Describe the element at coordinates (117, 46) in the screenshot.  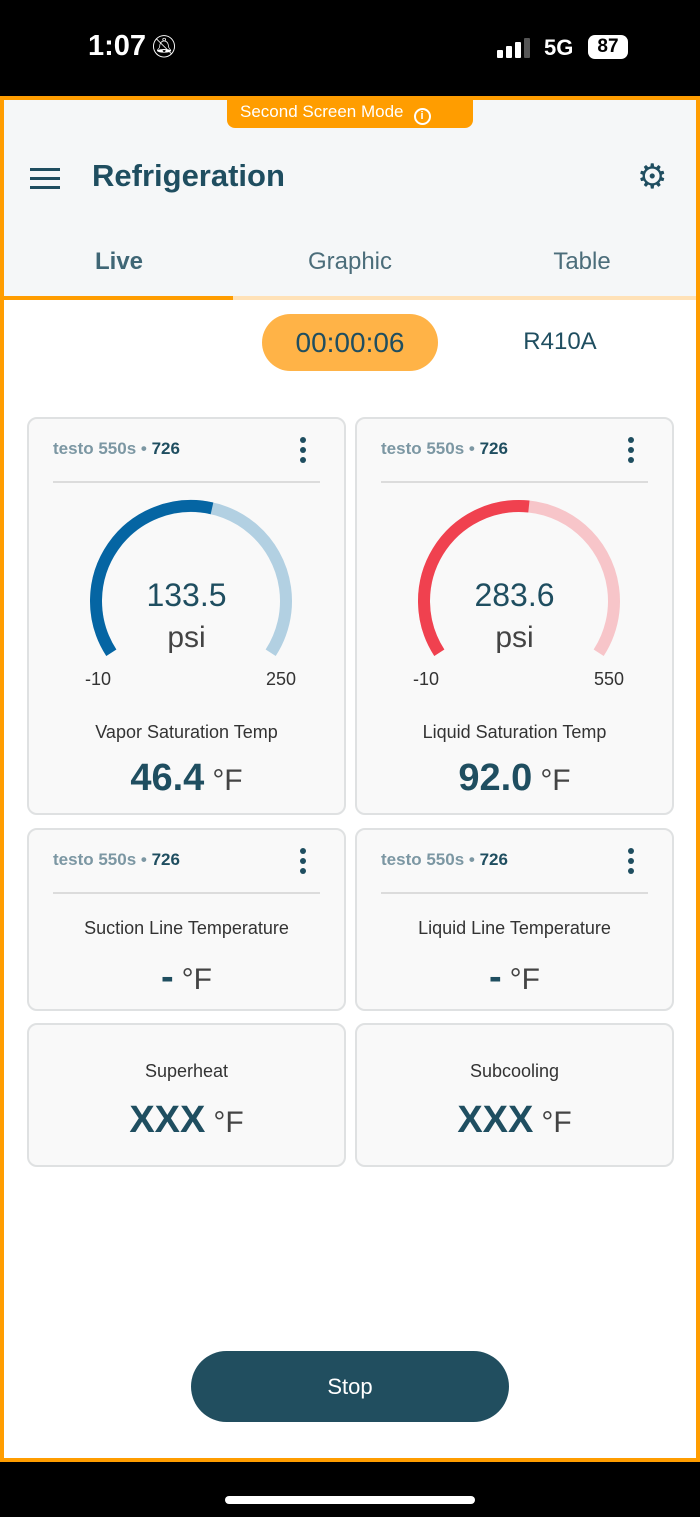
I see `clock: 1:07` at that location.